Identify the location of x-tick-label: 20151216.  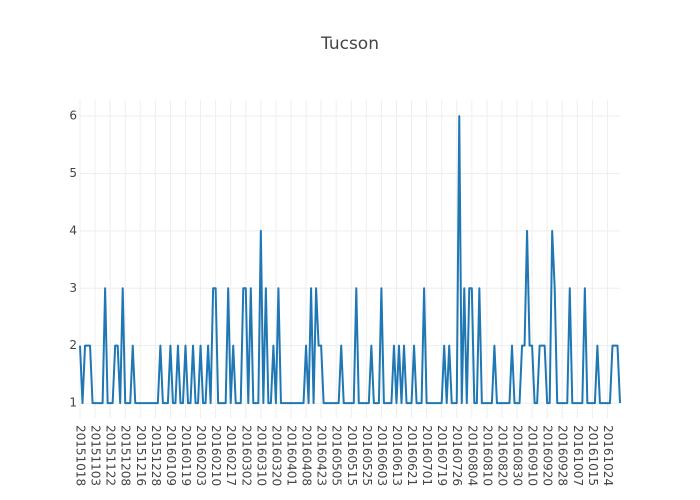
(141, 455).